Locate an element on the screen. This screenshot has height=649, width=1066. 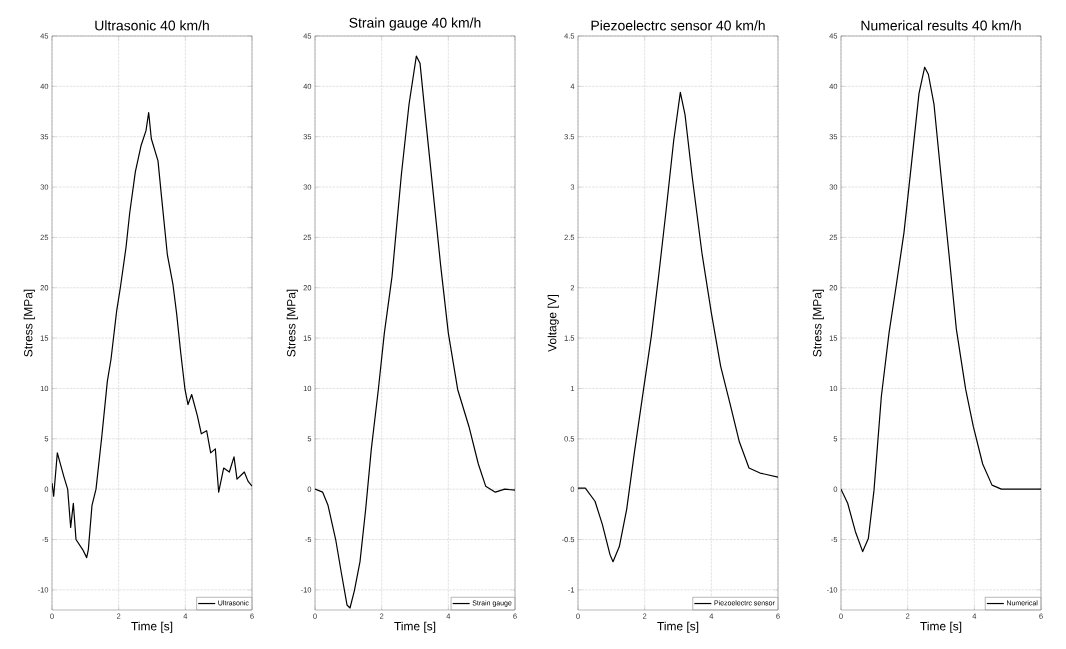
chart-title: Numerical results 40 km/h is located at coordinates (941, 25).